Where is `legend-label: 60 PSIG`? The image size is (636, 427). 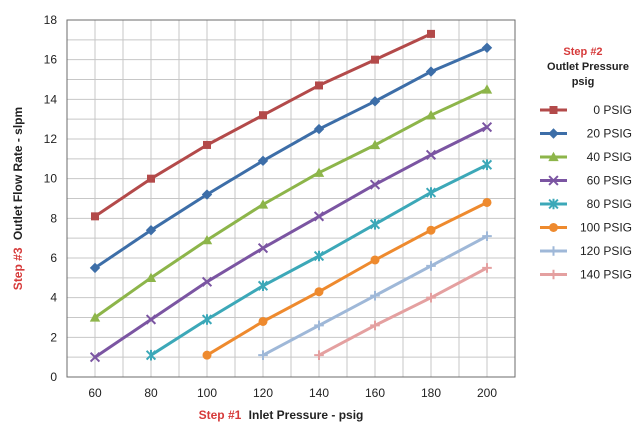
legend-label: 60 PSIG is located at coordinates (609, 181).